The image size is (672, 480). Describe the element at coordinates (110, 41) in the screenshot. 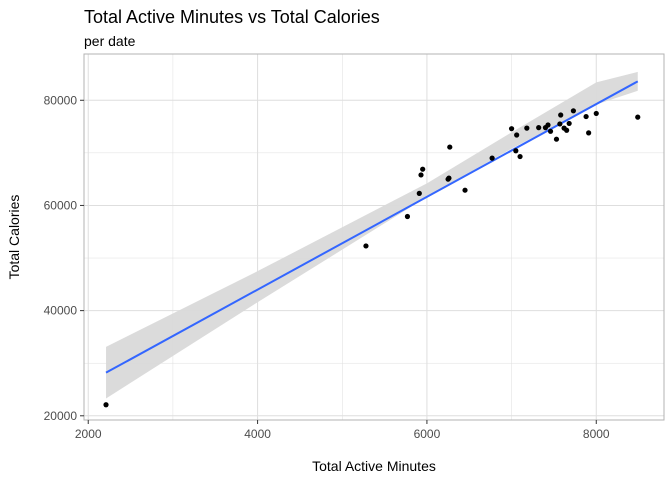

I see `chart-subtitle: per date` at that location.